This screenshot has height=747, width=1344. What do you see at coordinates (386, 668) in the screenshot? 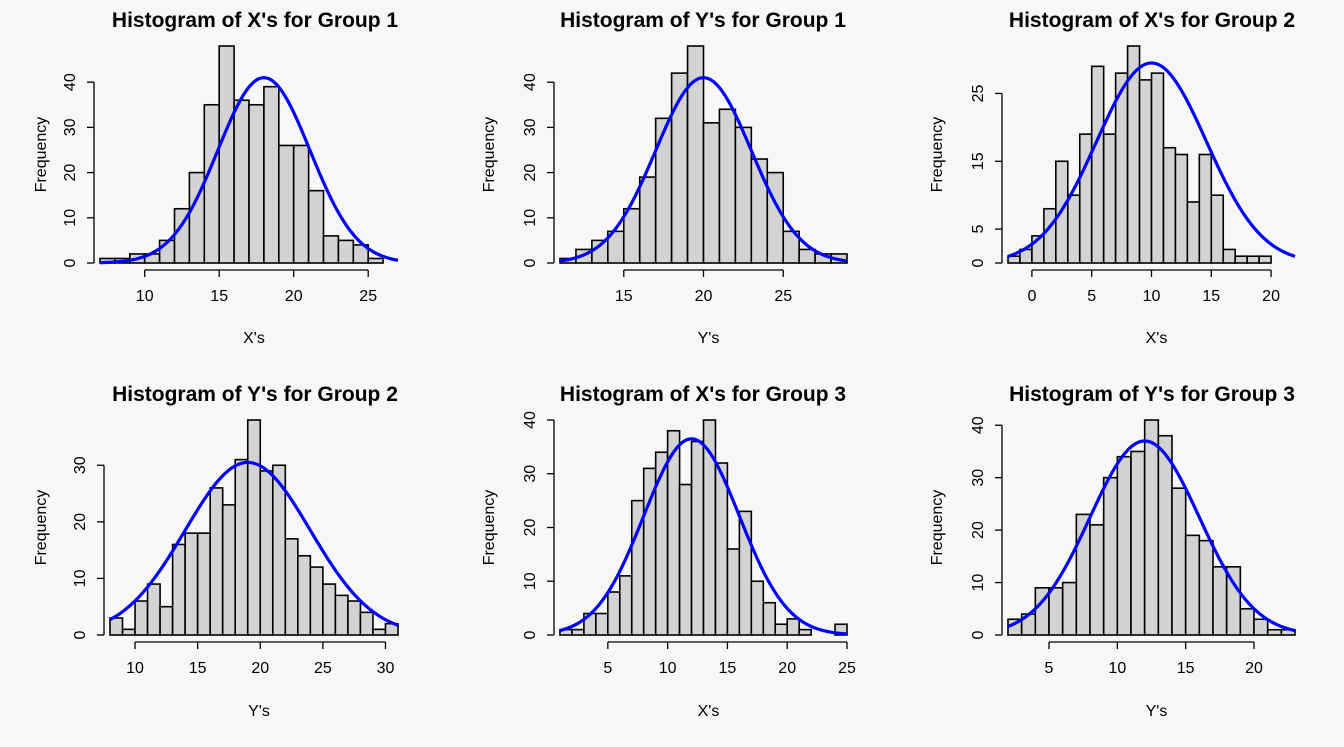
I see `x-tick-label: 30` at bounding box center [386, 668].